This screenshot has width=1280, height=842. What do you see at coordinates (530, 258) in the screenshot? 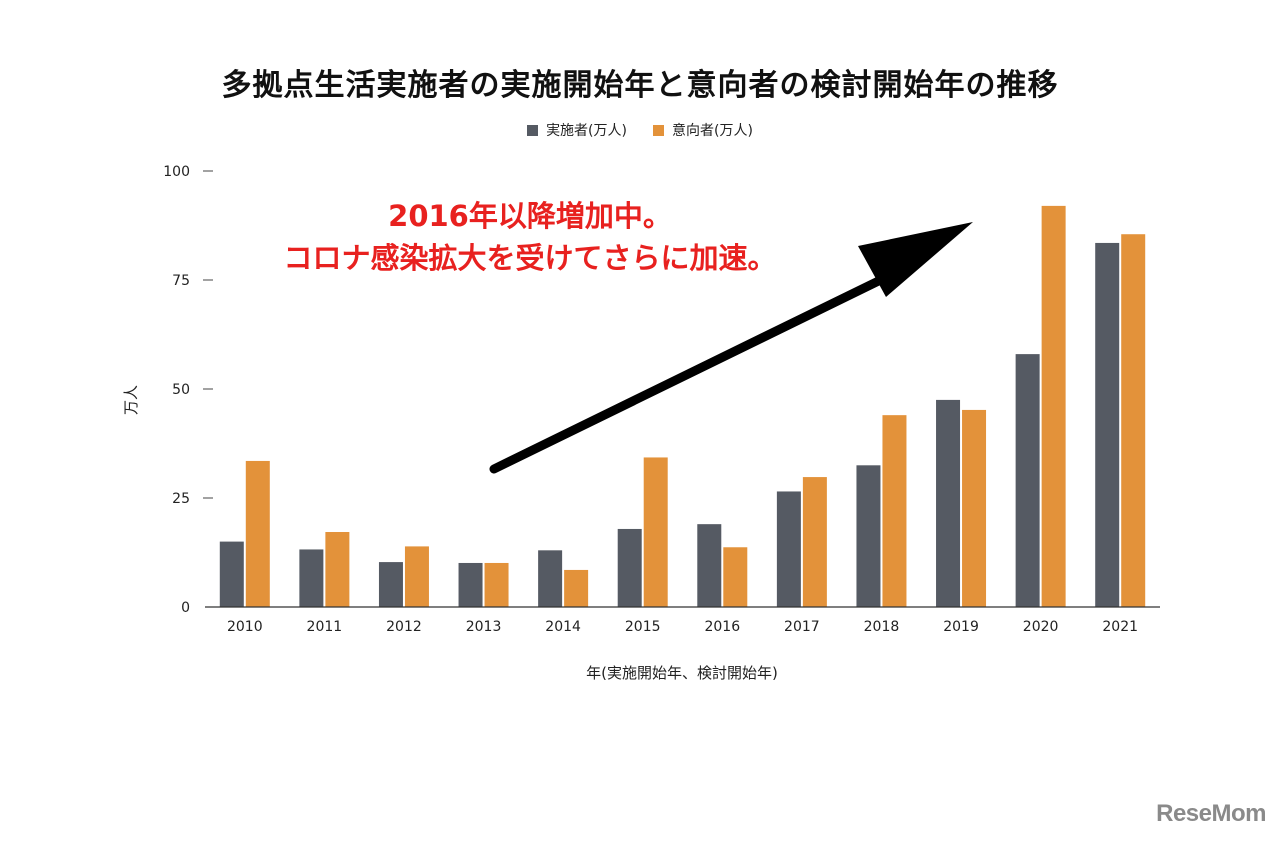
I see `annotation-line-2: コロナ感染拡大を受けてさらに加速。` at bounding box center [530, 258].